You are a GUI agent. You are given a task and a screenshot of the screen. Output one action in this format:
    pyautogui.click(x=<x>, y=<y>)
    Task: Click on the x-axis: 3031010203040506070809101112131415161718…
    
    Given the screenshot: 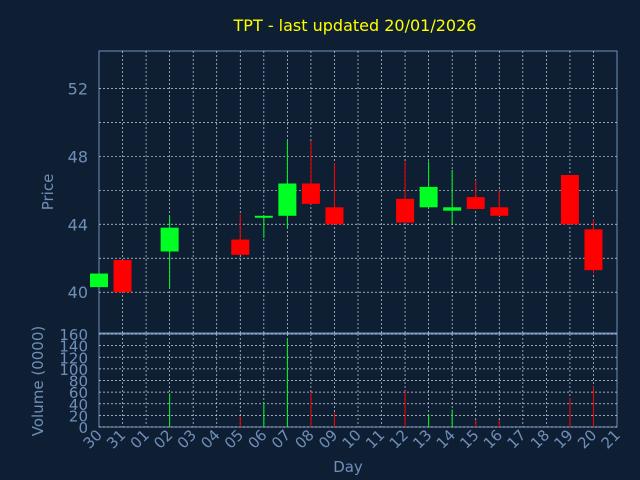 What is the action you would take?
    pyautogui.click(x=352, y=439)
    